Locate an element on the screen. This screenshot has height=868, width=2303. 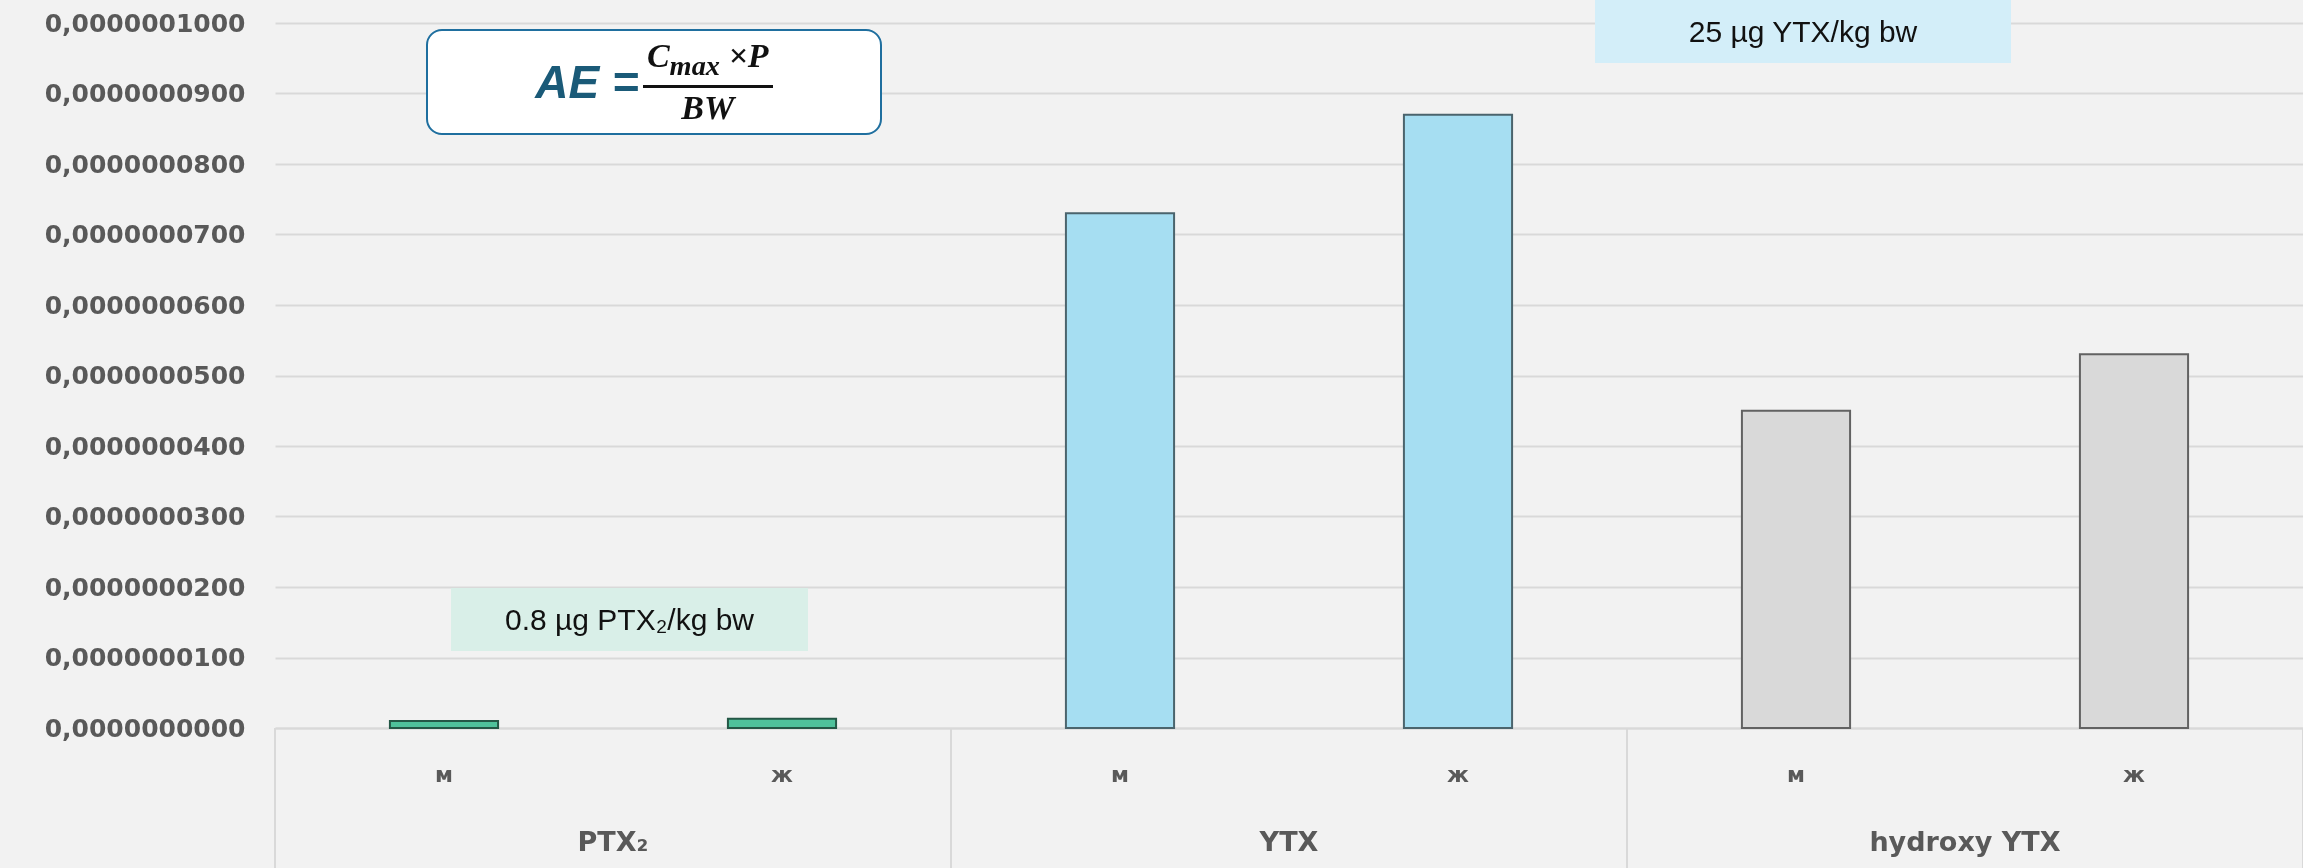
text-box: 0.8 µg PTX₂/kg bw is located at coordinates (629, 619).